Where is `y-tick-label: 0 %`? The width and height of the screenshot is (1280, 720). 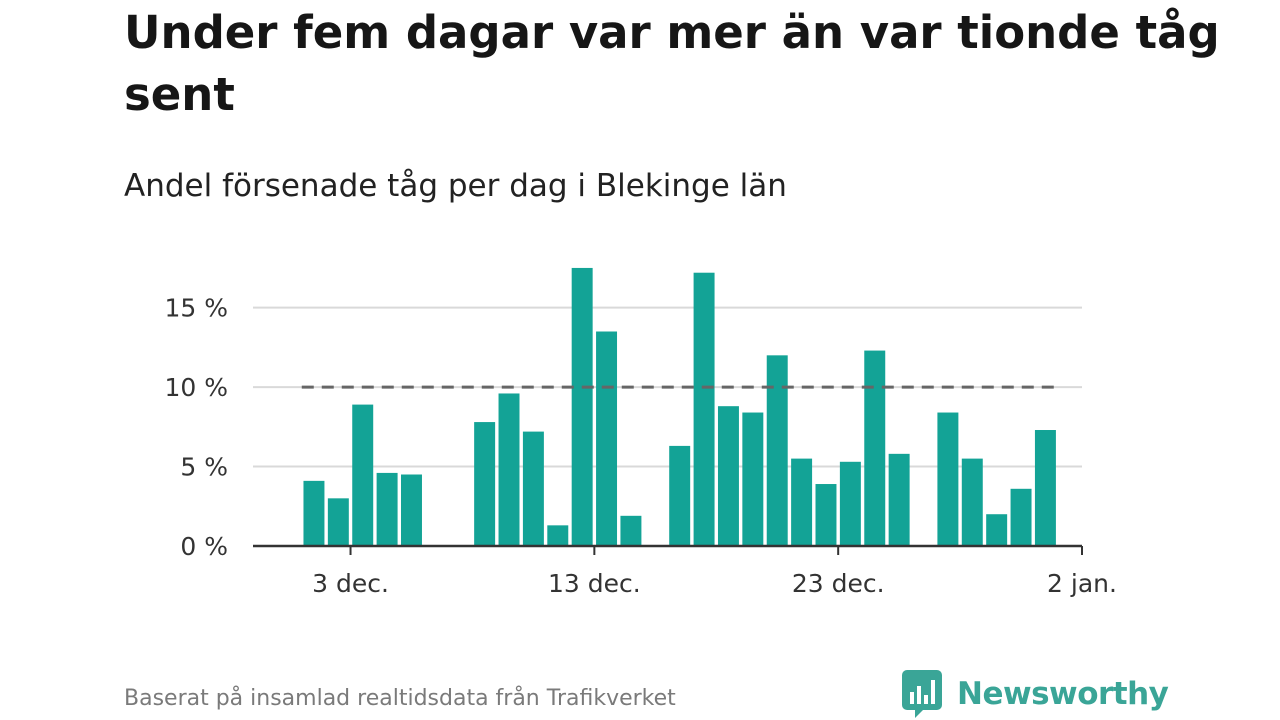 y-tick-label: 0 % is located at coordinates (204, 546).